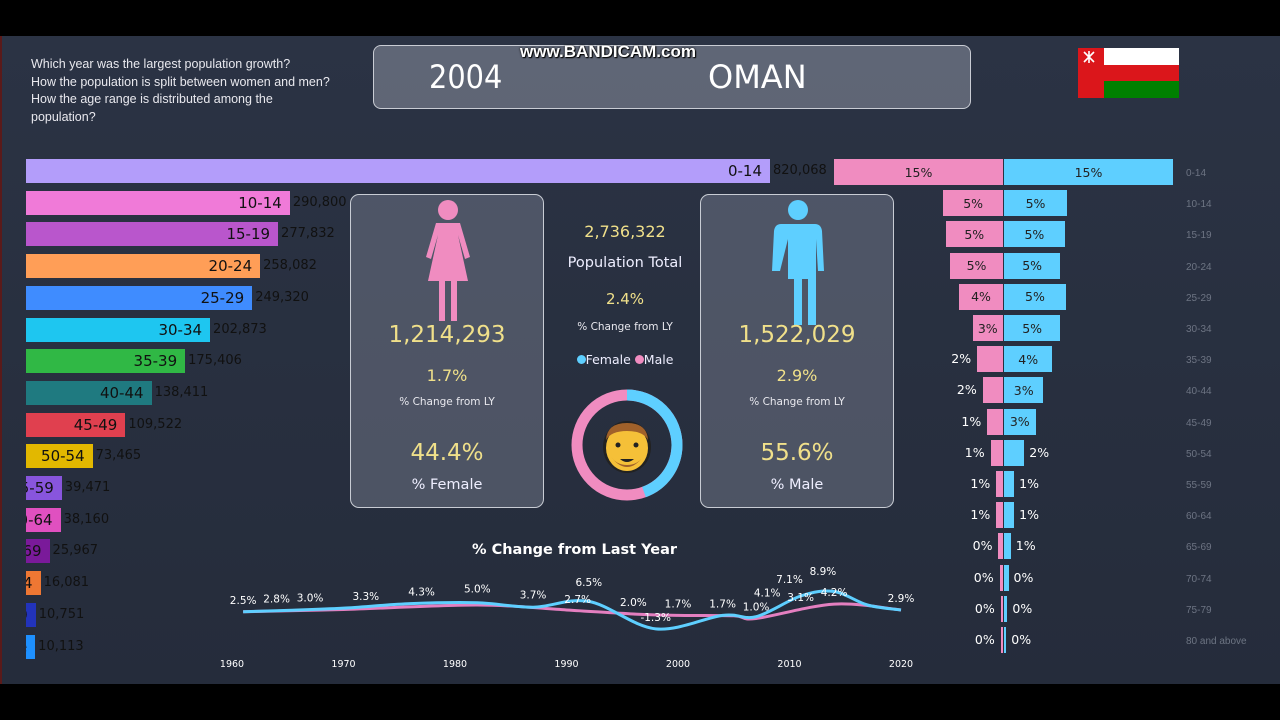  What do you see at coordinates (1199, 329) in the screenshot?
I see `pyramid-age-label: 30-34` at bounding box center [1199, 329].